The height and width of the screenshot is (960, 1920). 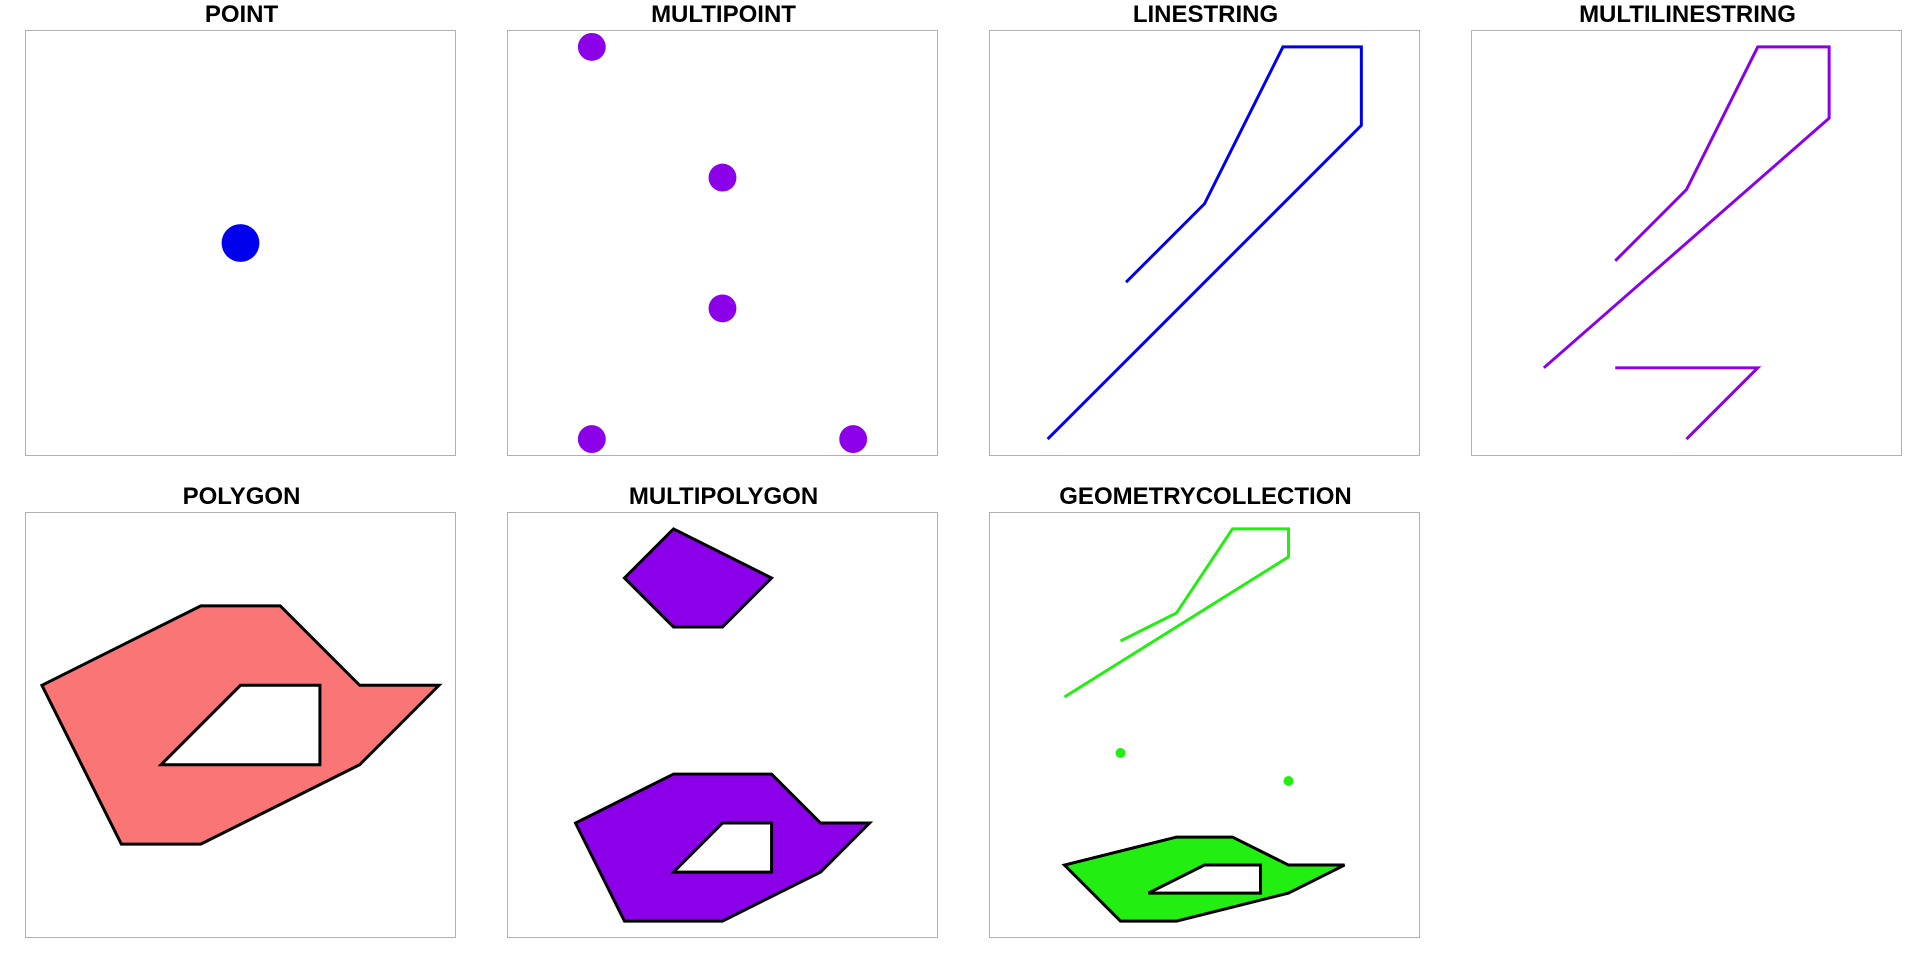 I want to click on panel-polygon, so click(x=240, y=725).